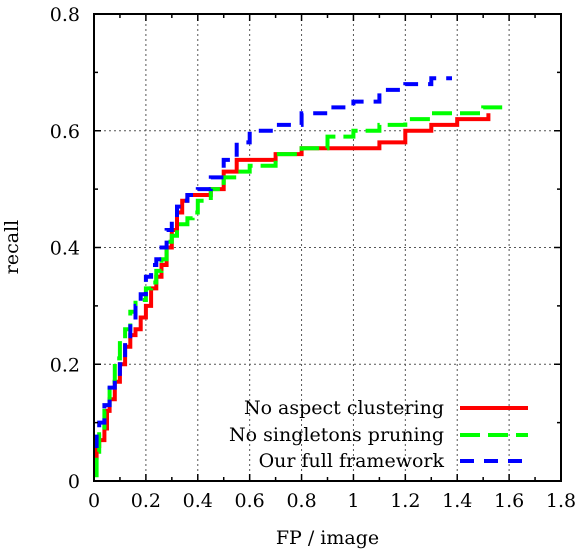 The image size is (579, 553). Describe the element at coordinates (344, 408) in the screenshot. I see `legend-label-1: No aspect clustering` at that location.